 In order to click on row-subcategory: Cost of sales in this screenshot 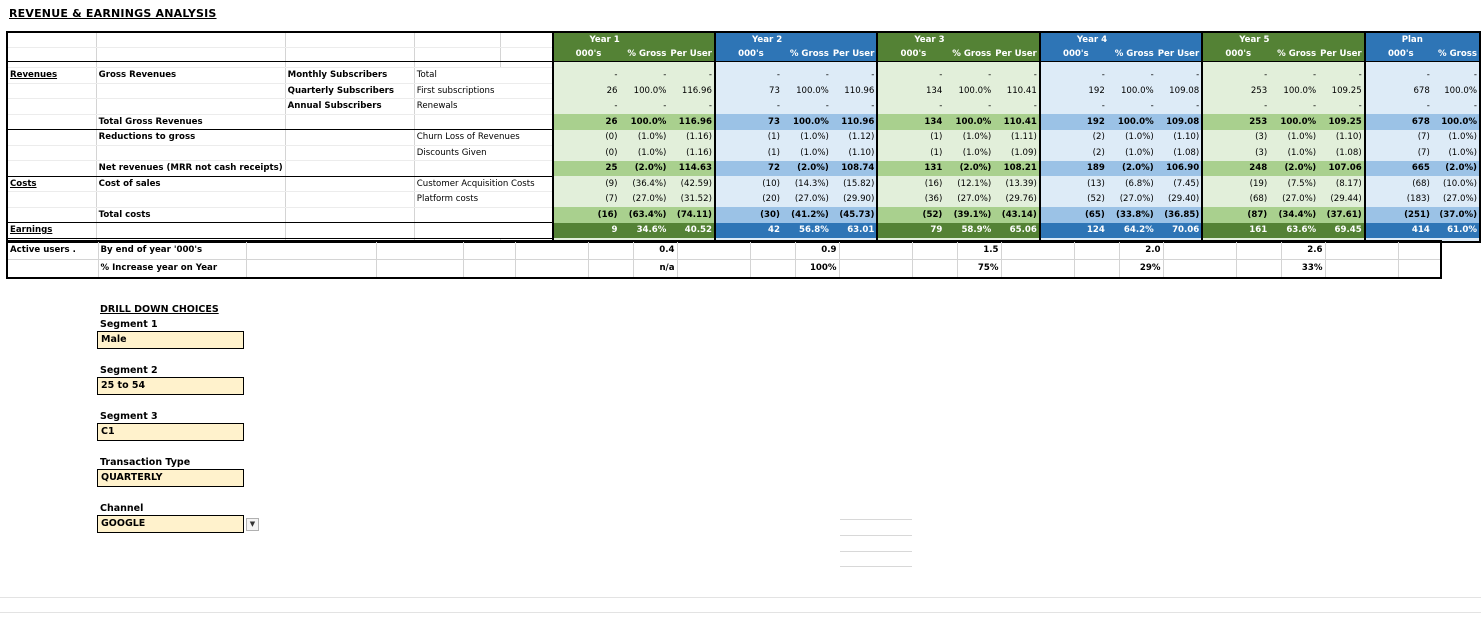, I will do `click(191, 184)`.